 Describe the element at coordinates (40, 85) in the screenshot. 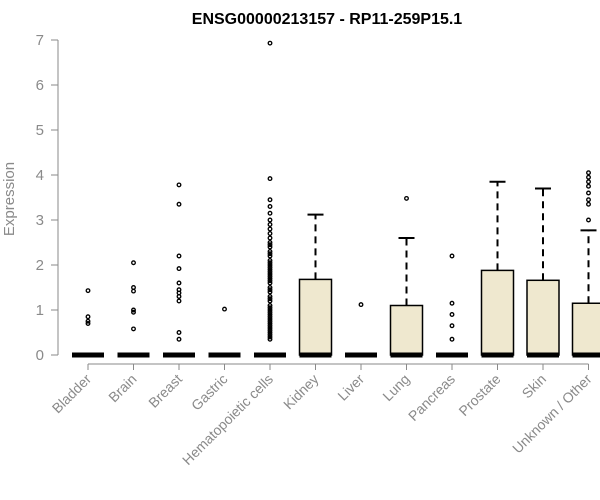

I see `y-tick-label: 6` at that location.